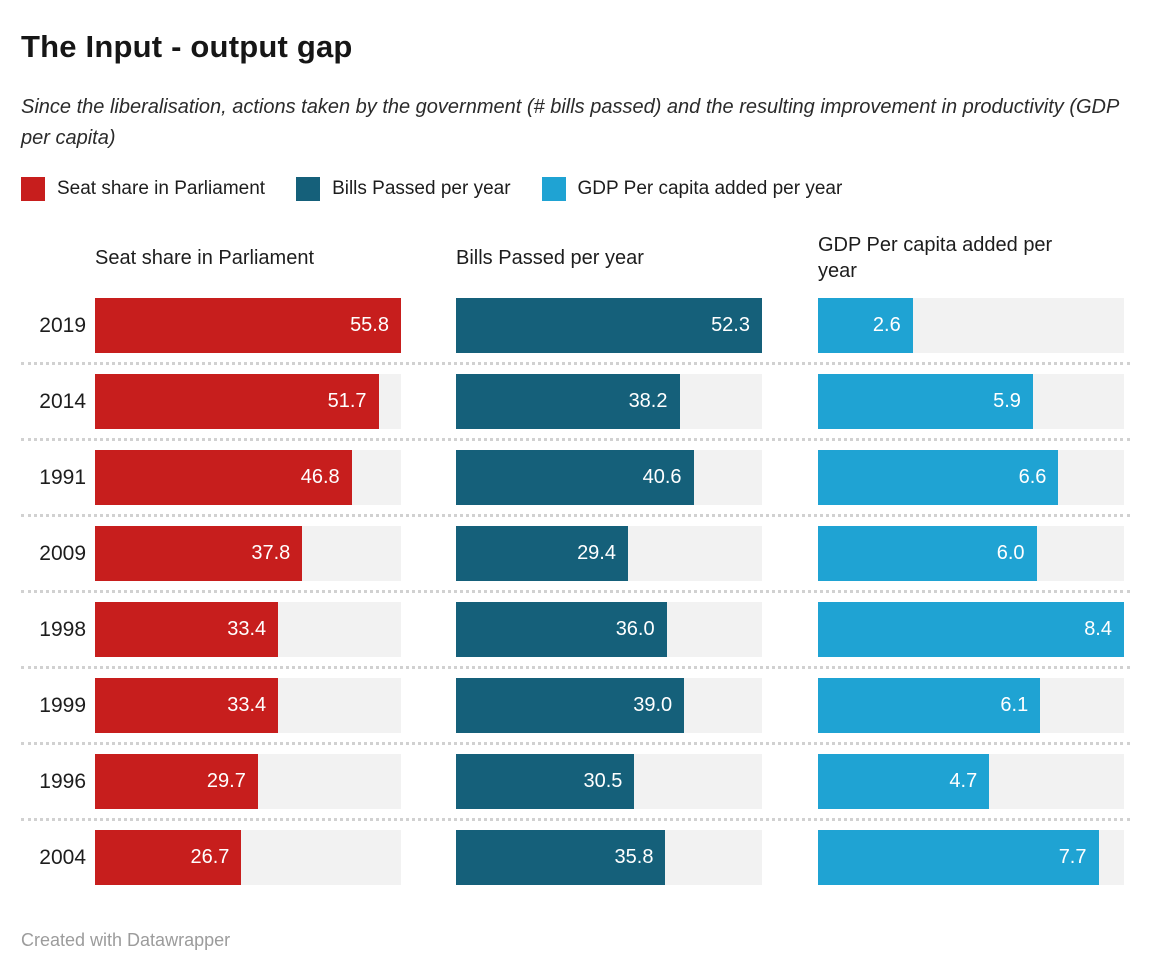  What do you see at coordinates (603, 781) in the screenshot?
I see `bar-value-label: 30.5` at bounding box center [603, 781].